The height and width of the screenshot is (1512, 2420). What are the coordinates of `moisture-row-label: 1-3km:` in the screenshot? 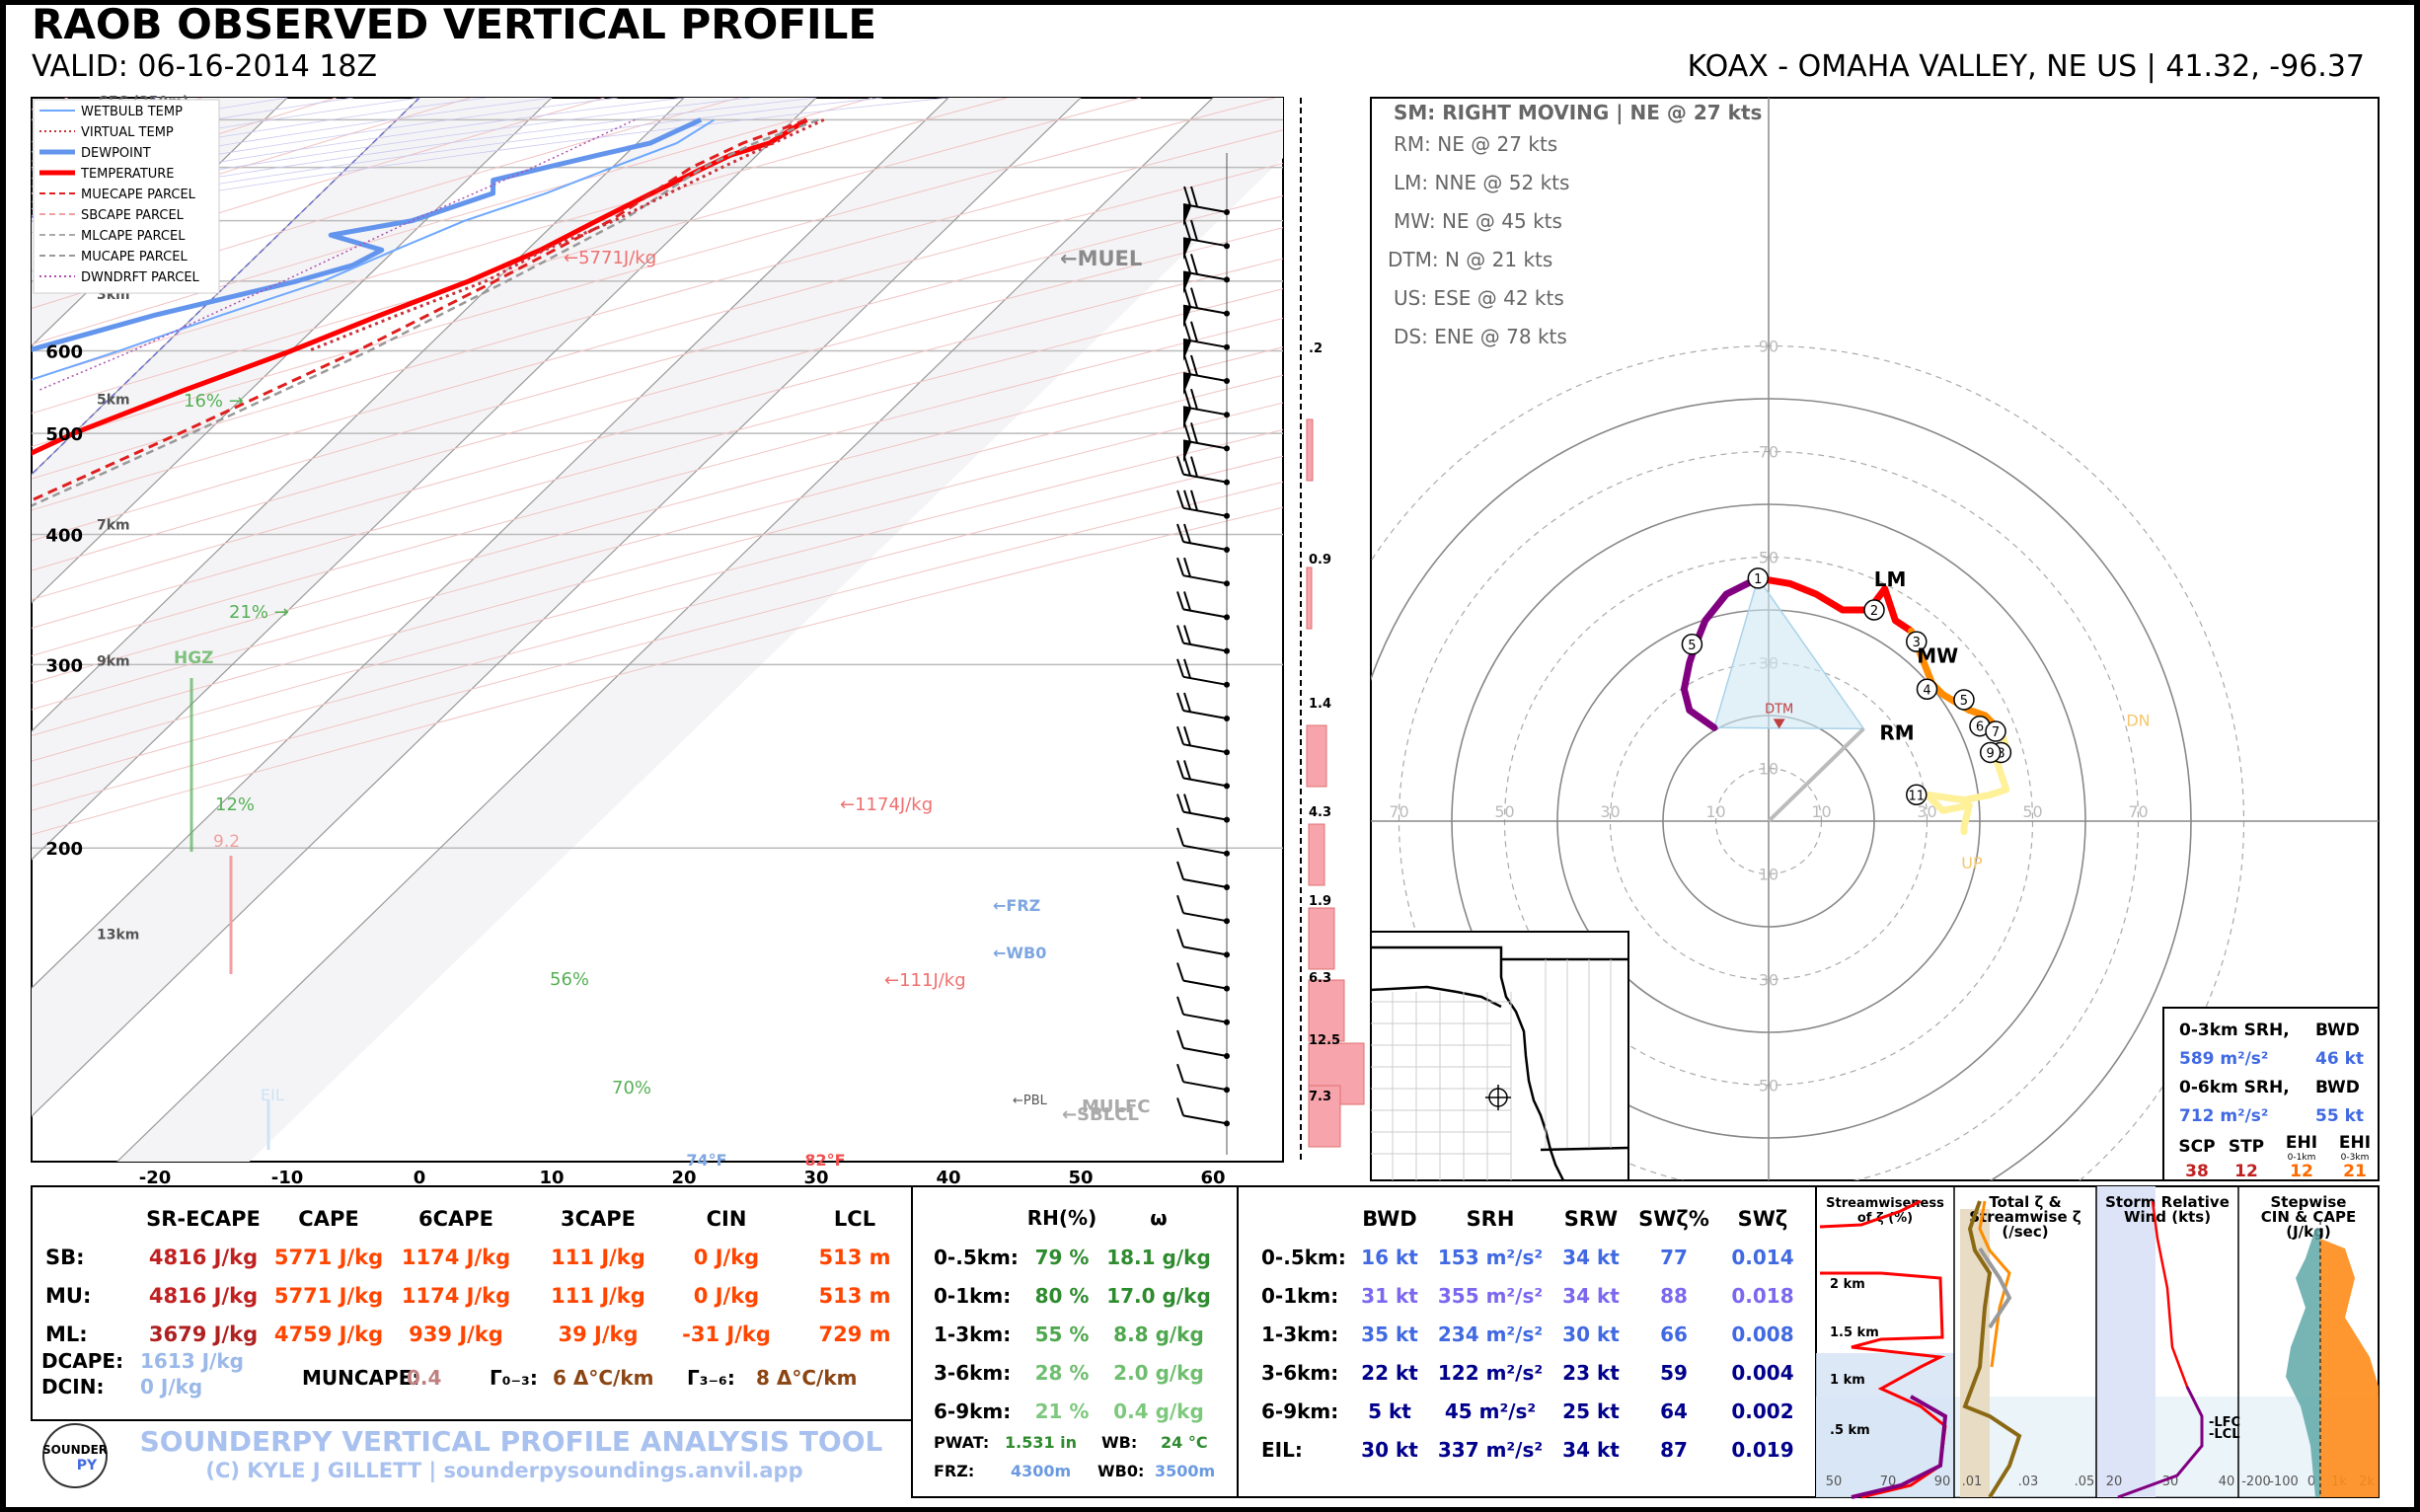 It's located at (972, 1335).